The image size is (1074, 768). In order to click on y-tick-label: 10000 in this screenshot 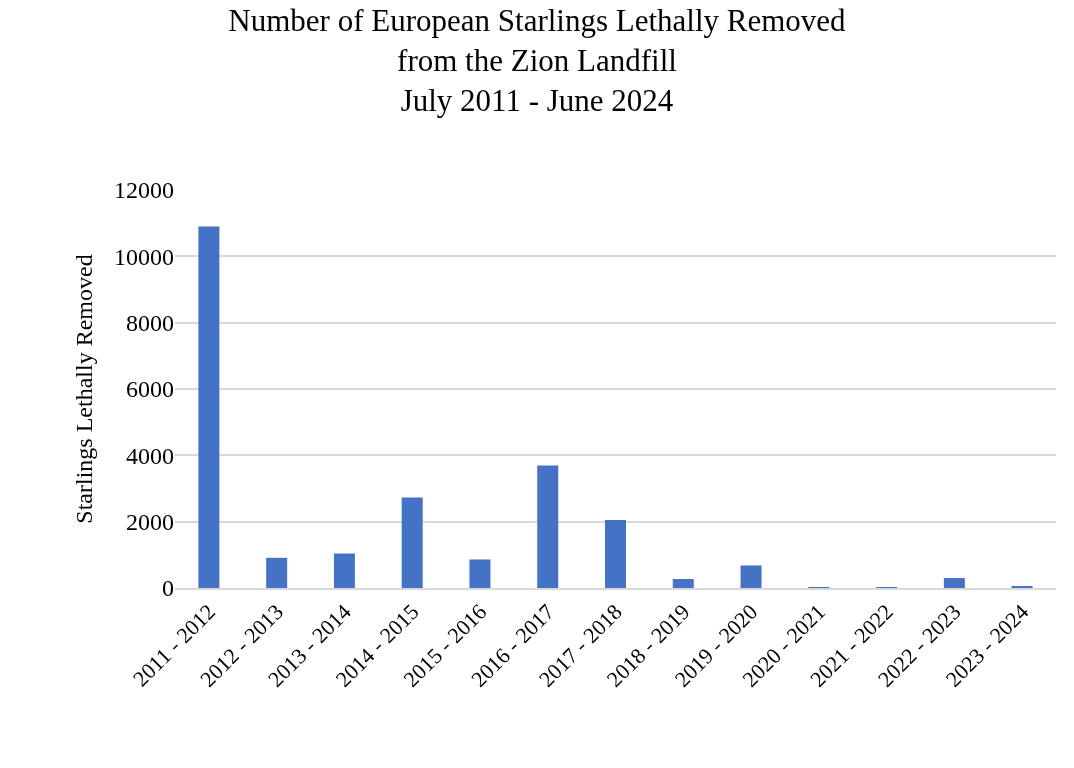, I will do `click(144, 256)`.